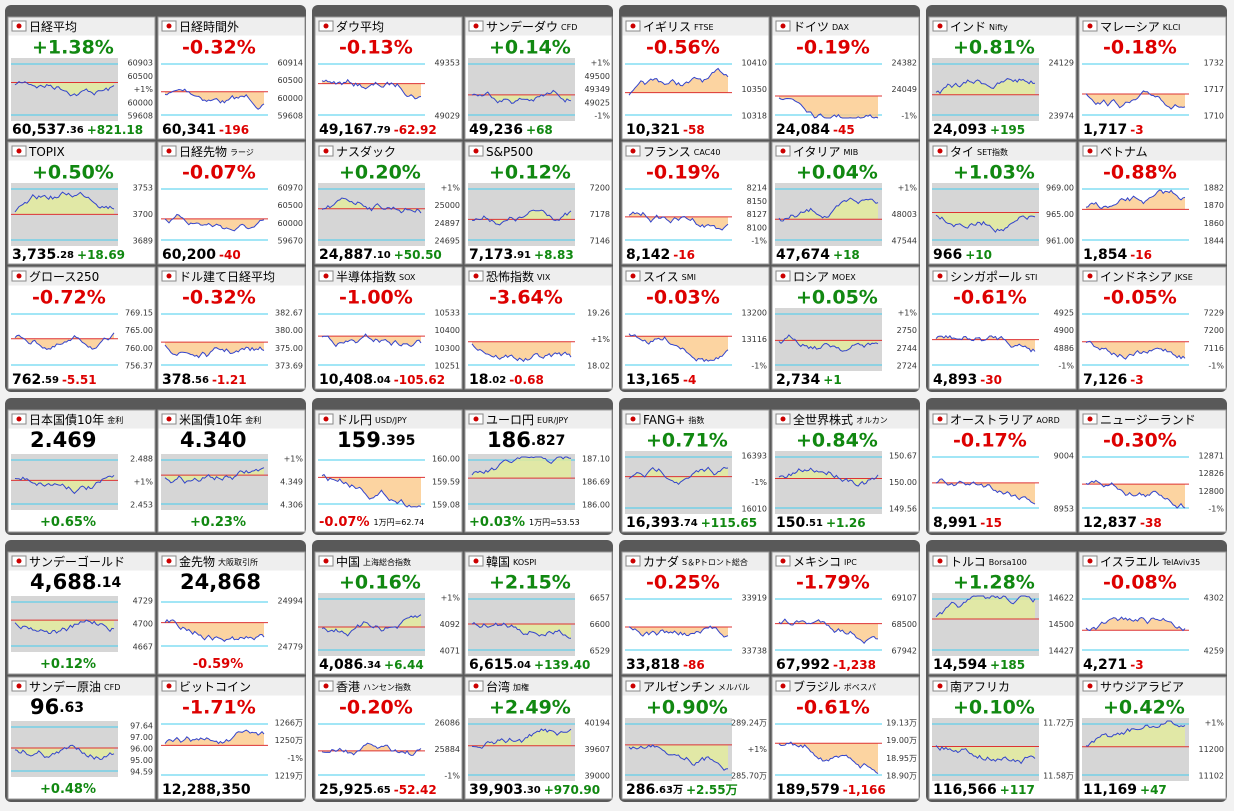 The width and height of the screenshot is (1234, 811). What do you see at coordinates (50, 380) in the screenshot?
I see `price-dec: .59` at bounding box center [50, 380].